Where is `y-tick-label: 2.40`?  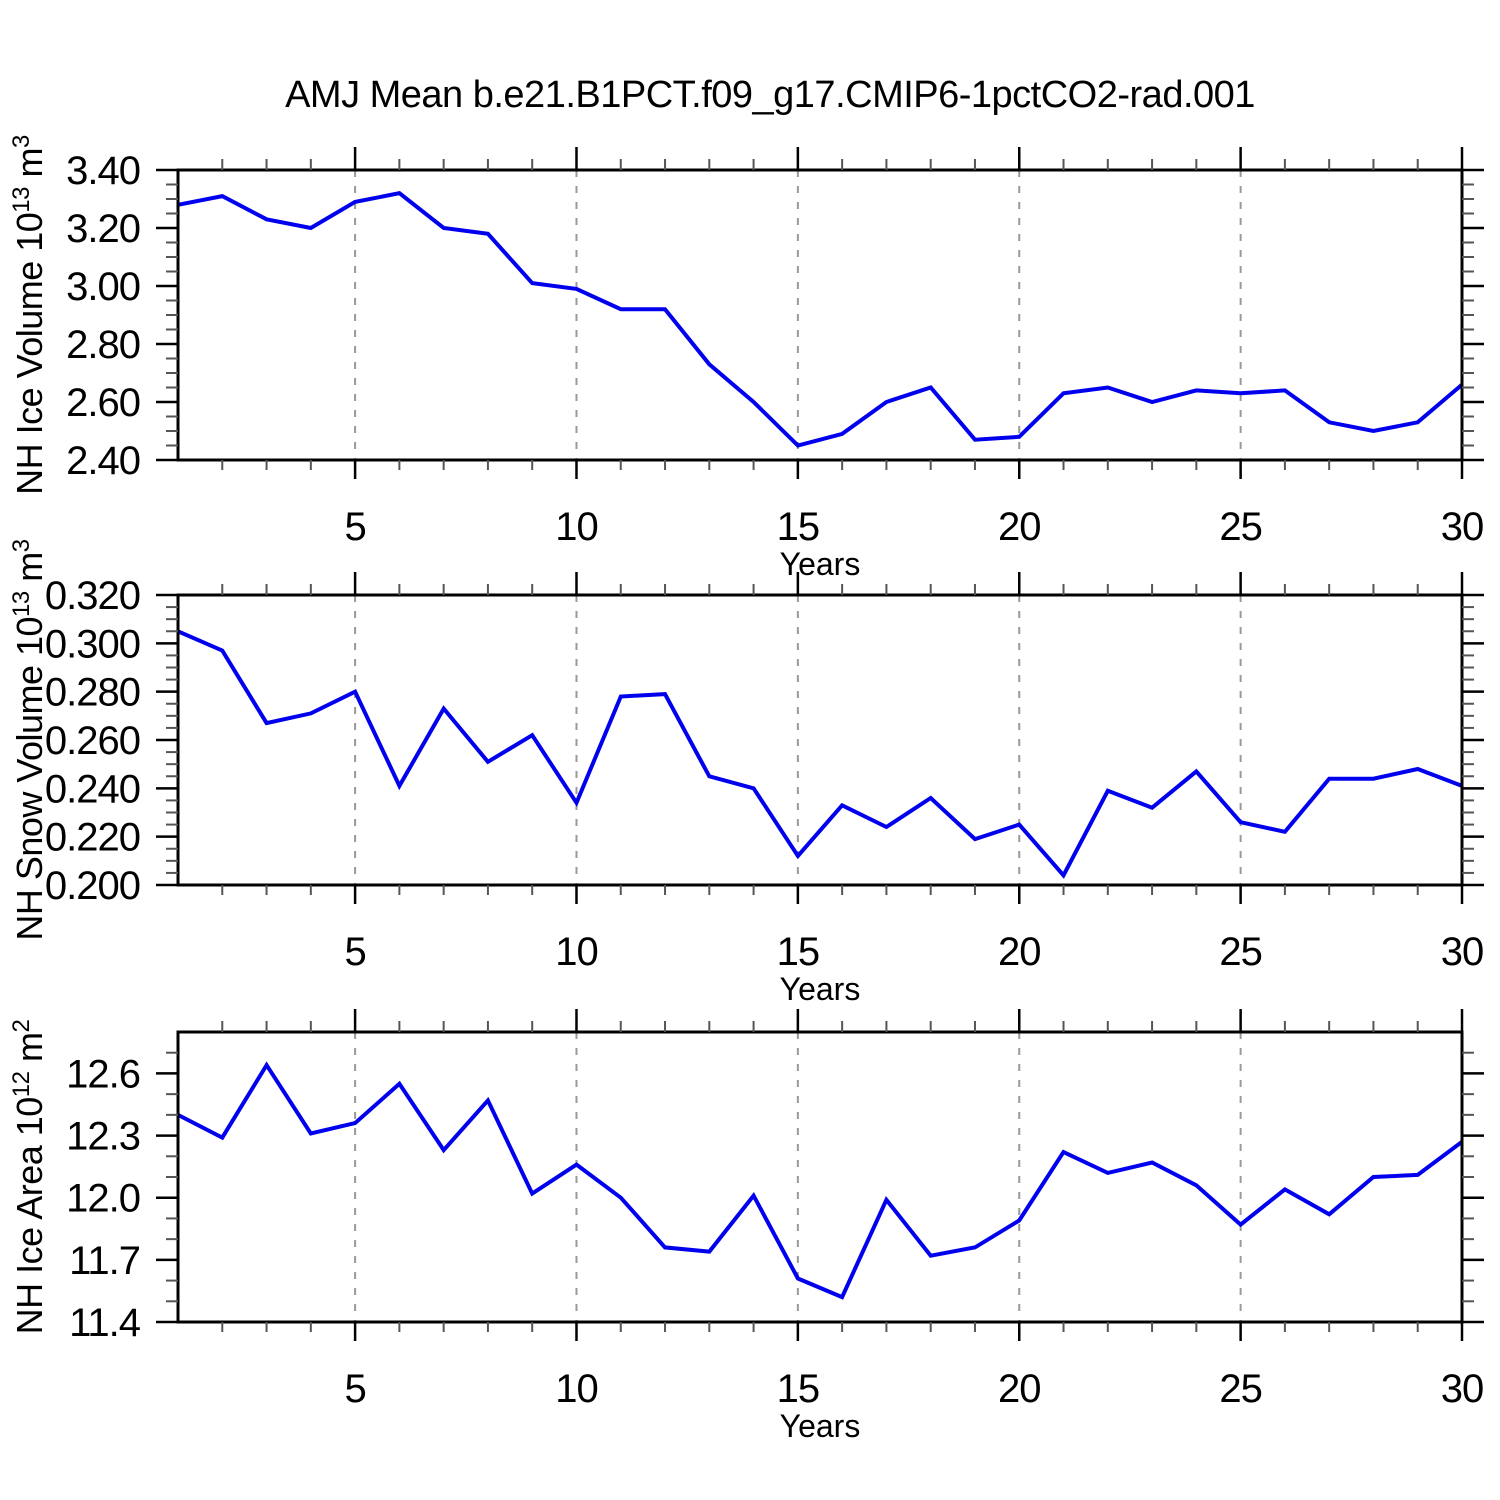 y-tick-label: 2.40 is located at coordinates (103, 461).